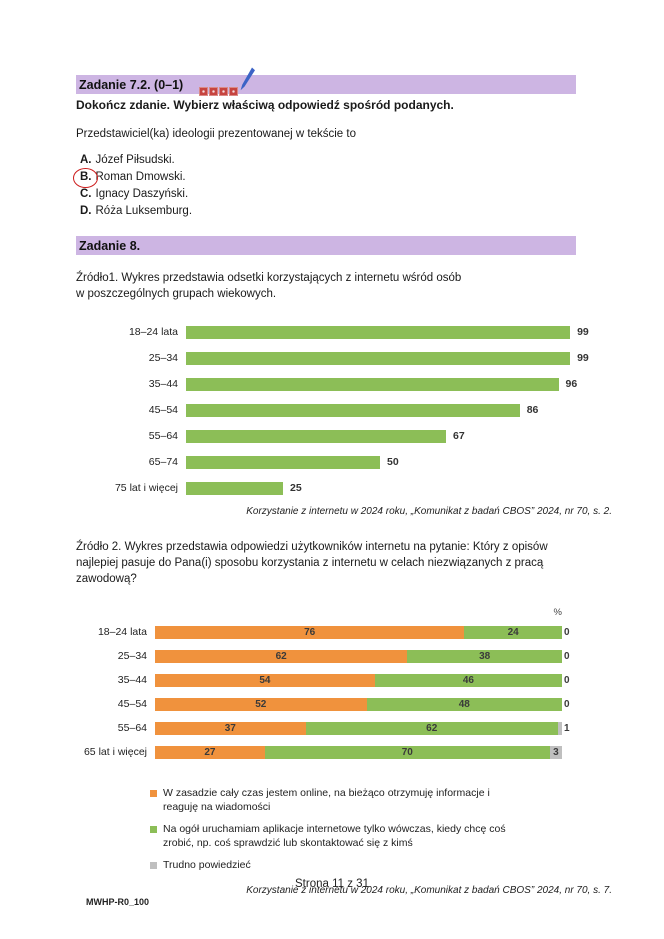  I want to click on task-7-2-title: Zadanie 7.2. (0–1), so click(131, 84).